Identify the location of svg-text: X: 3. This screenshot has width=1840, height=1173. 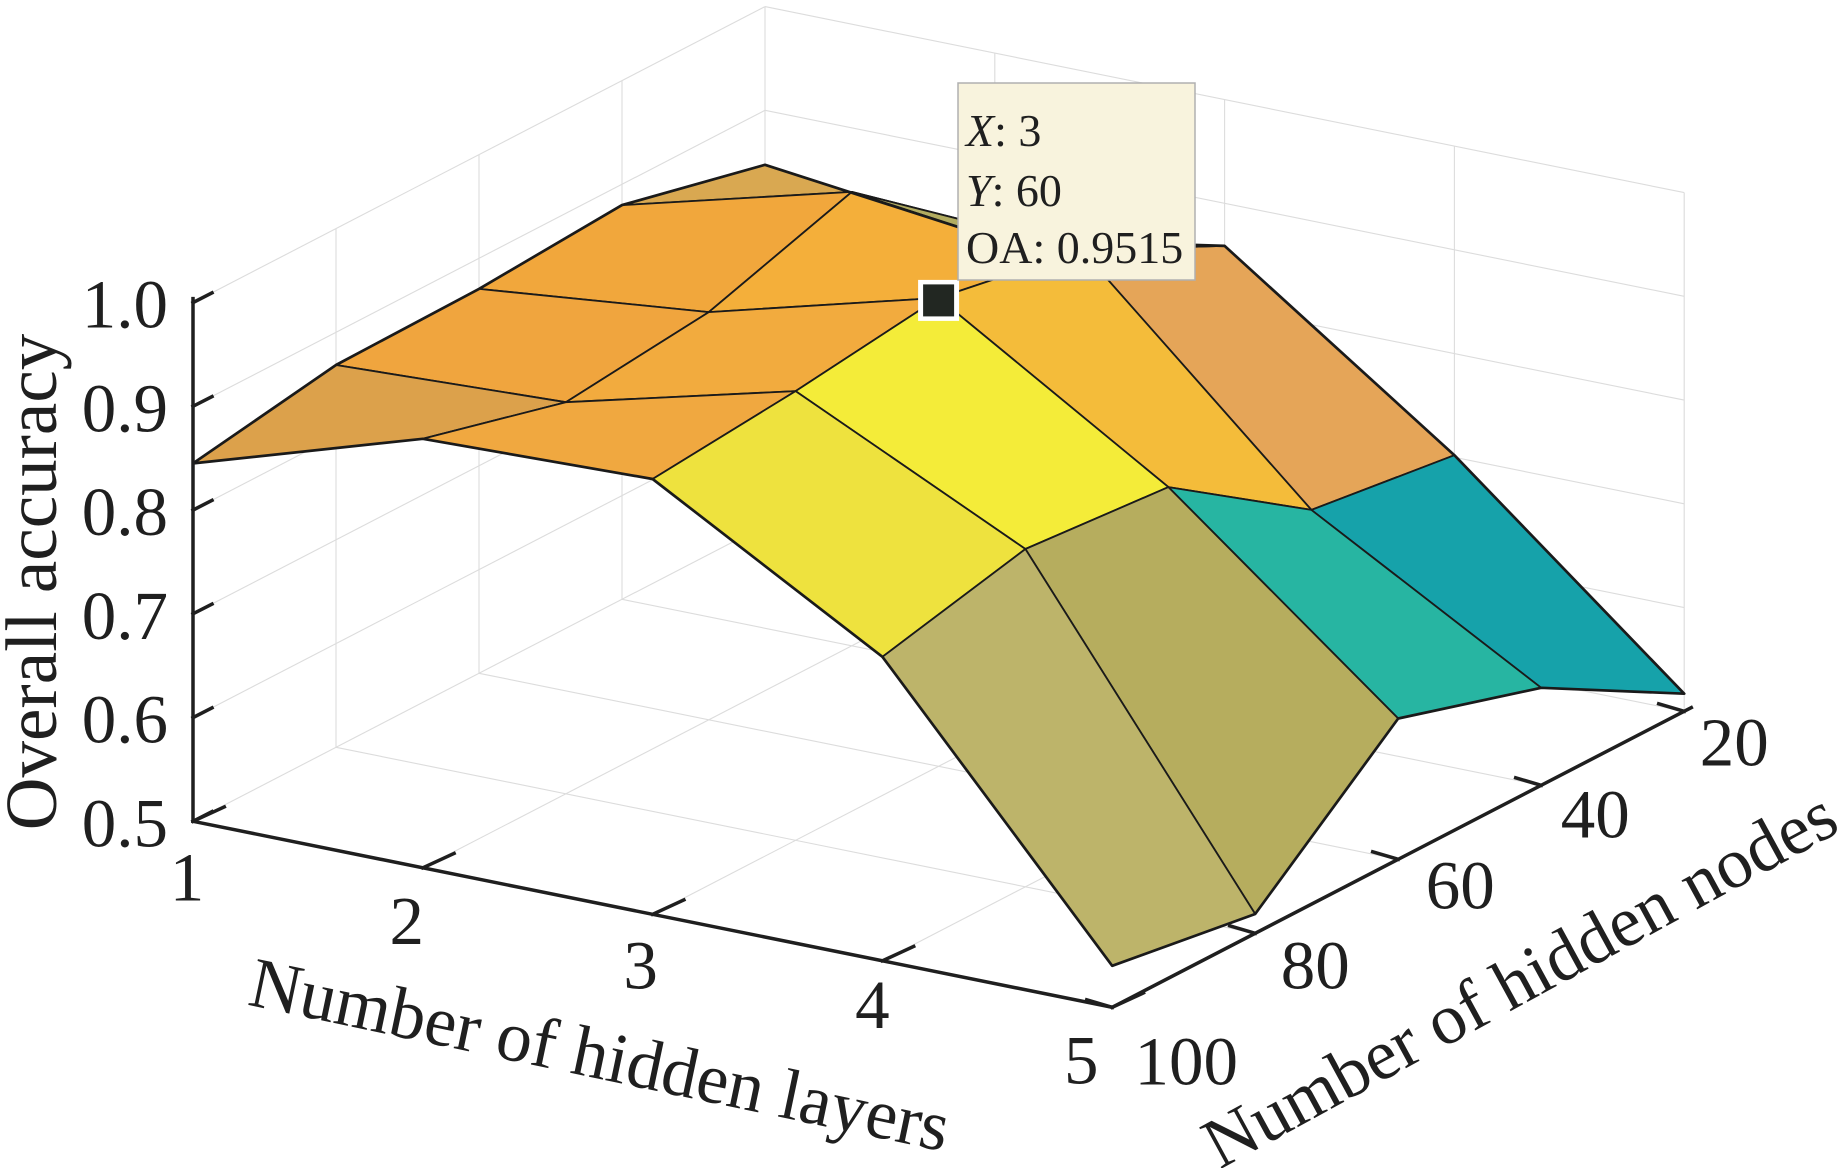
(1002, 130).